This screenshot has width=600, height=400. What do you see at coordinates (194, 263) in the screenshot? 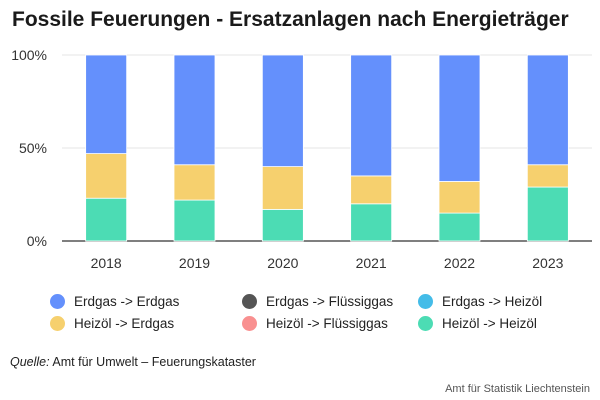
I see `x-tick-label: 2019` at bounding box center [194, 263].